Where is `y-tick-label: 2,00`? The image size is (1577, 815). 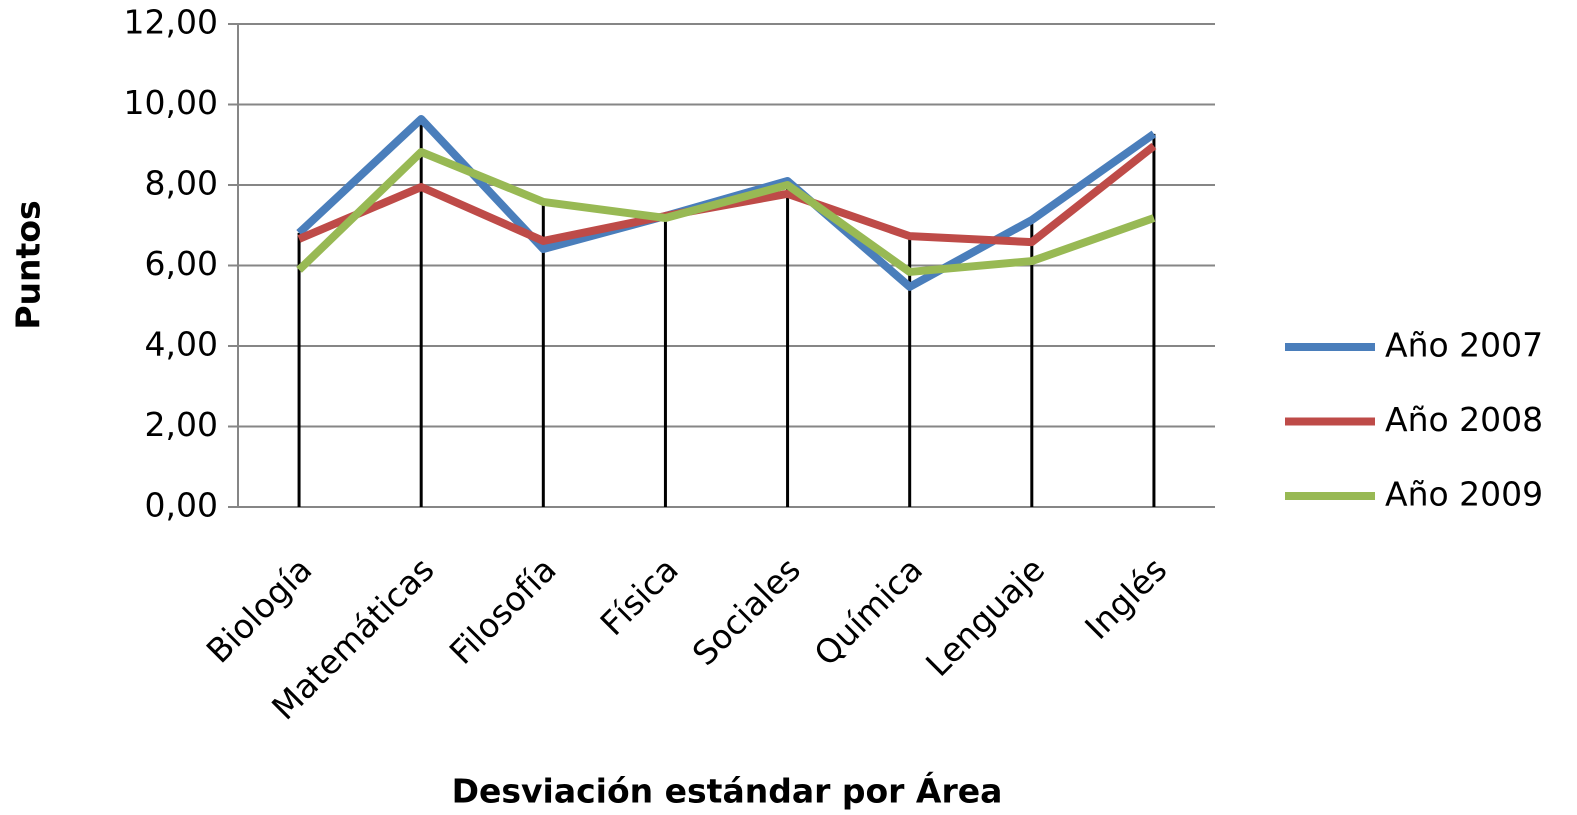 y-tick-label: 2,00 is located at coordinates (181, 424).